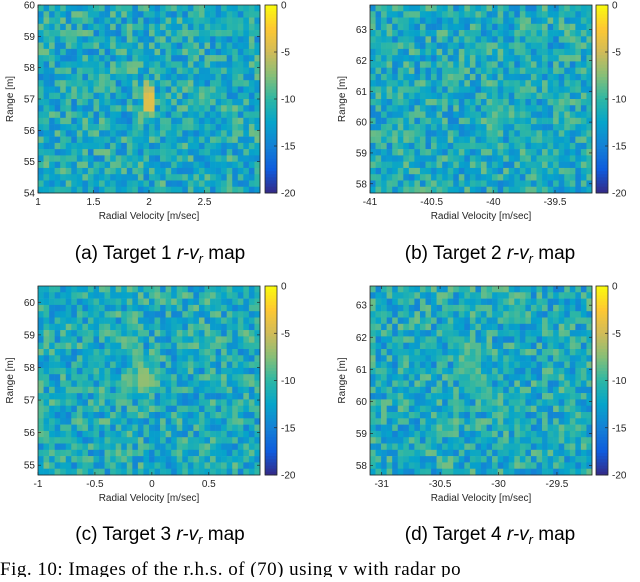 This screenshot has height=582, width=640. What do you see at coordinates (30, 100) in the screenshot?
I see `y-tick-label: 57` at bounding box center [30, 100].